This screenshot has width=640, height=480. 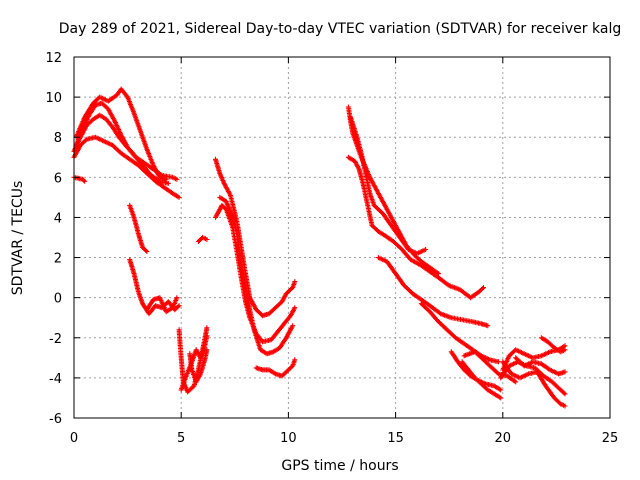 I want to click on x-tick-label: 5, so click(x=181, y=438).